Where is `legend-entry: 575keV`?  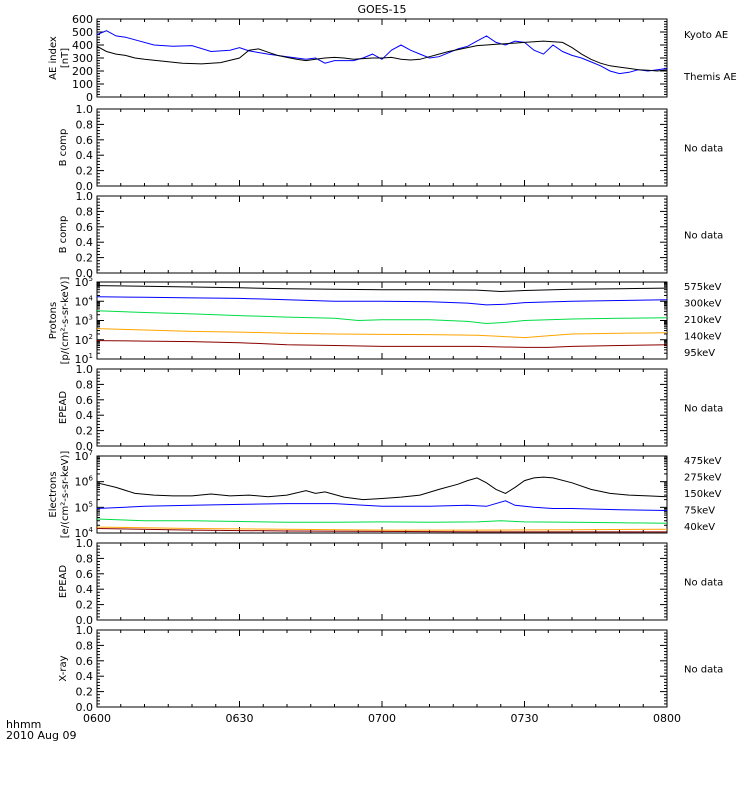
legend-entry: 575keV is located at coordinates (703, 287).